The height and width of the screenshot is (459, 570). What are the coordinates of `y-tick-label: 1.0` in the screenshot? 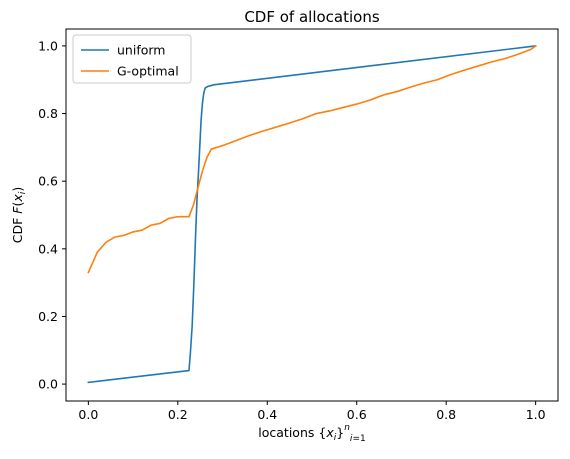 It's located at (48, 45).